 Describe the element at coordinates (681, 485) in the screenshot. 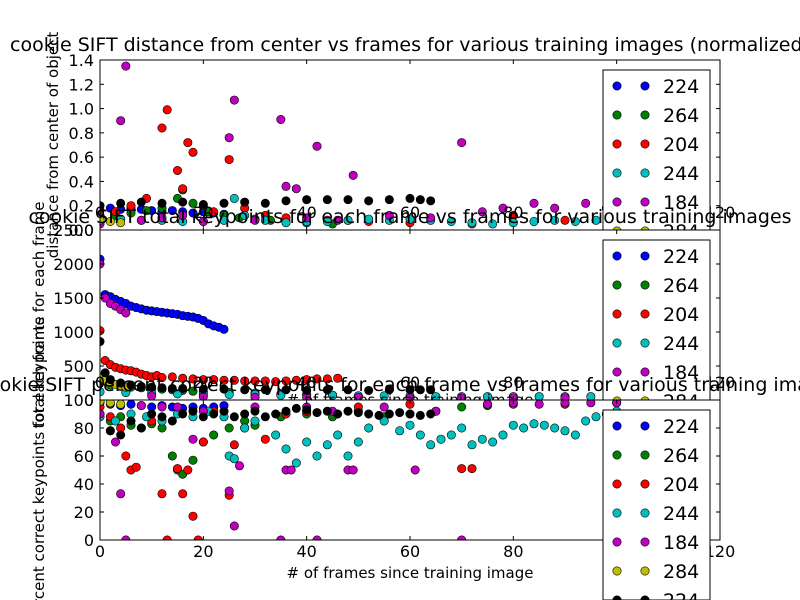

I see `legend-label: 204` at that location.